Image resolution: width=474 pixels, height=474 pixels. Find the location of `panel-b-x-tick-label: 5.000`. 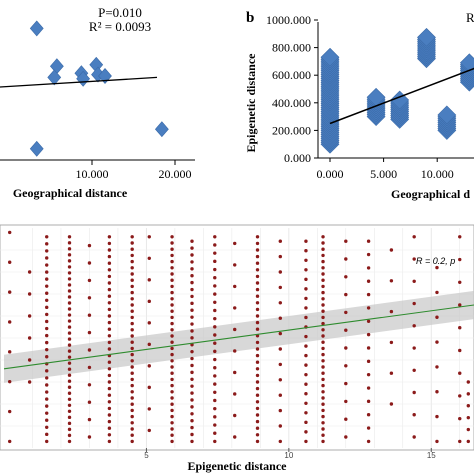

panel-b-x-tick-label: 5.000 is located at coordinates (383, 174).